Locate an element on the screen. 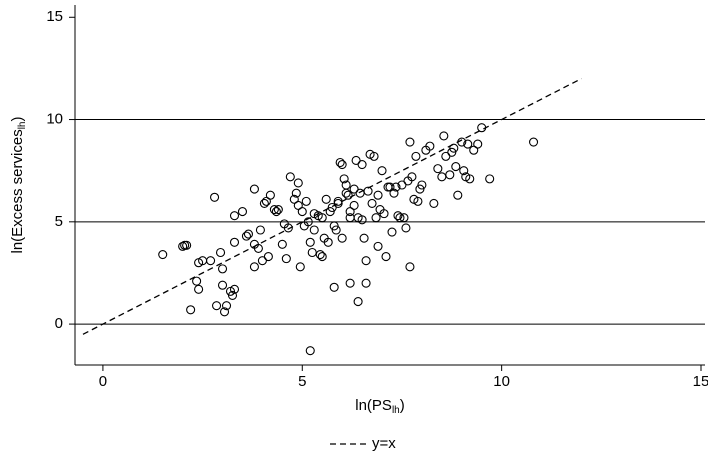  y-tick-label: 10 is located at coordinates (54, 119).